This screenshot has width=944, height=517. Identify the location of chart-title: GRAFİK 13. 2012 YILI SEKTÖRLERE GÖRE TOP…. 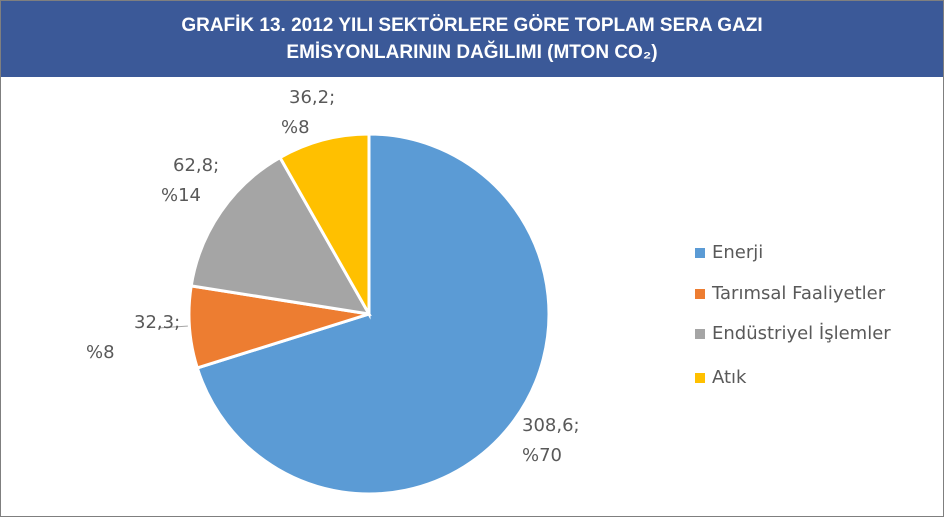
(472, 39).